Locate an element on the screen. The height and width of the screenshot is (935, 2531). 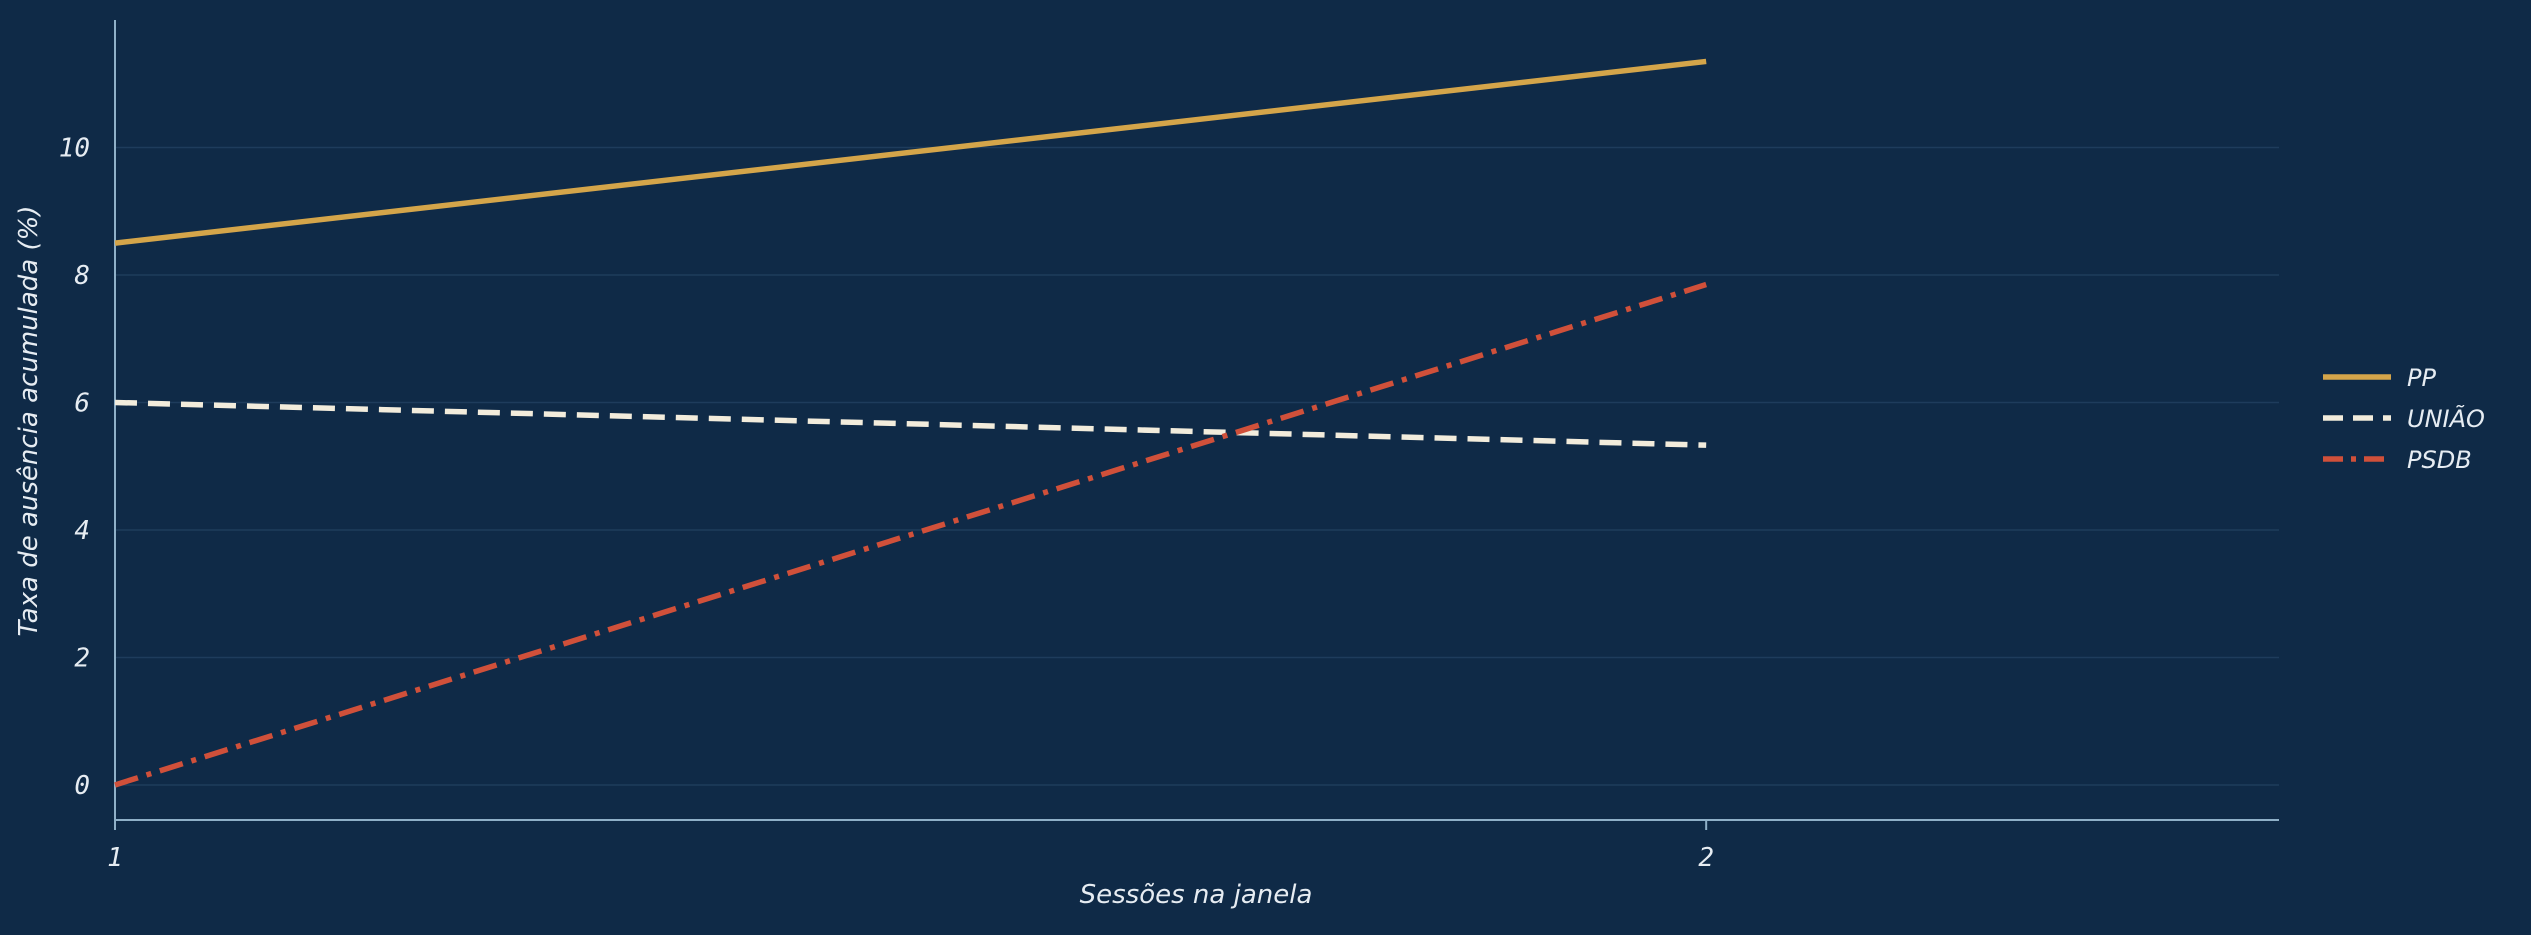
y-tick-label: 2 is located at coordinates (82, 658).